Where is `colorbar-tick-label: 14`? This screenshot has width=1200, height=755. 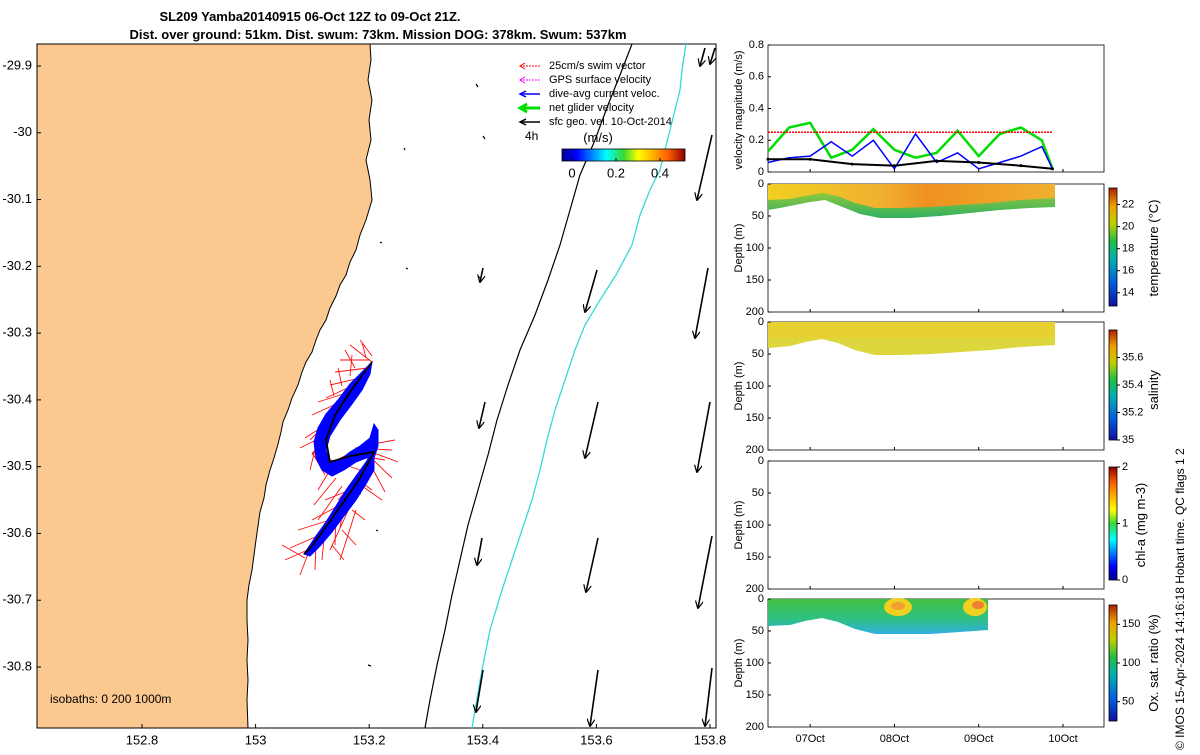 colorbar-tick-label: 14 is located at coordinates (1128, 293).